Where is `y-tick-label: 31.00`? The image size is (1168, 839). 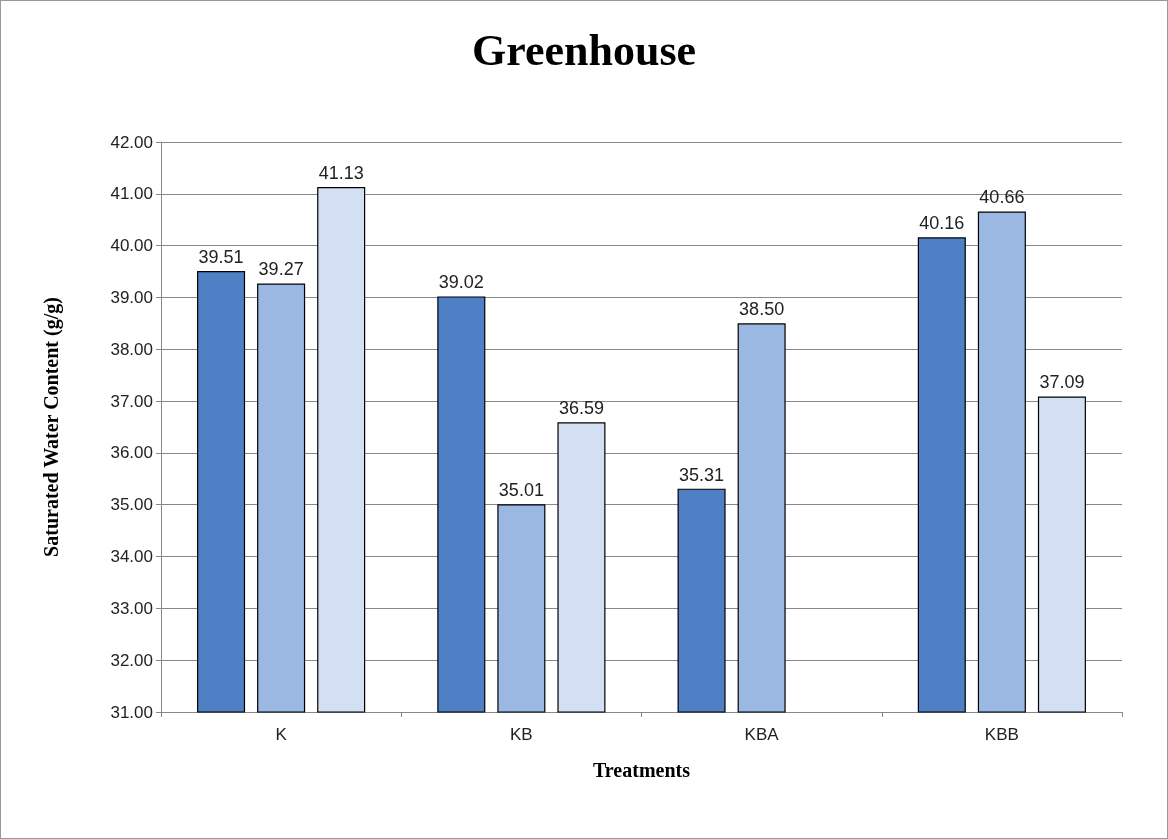
y-tick-label: 31.00 is located at coordinates (131, 712).